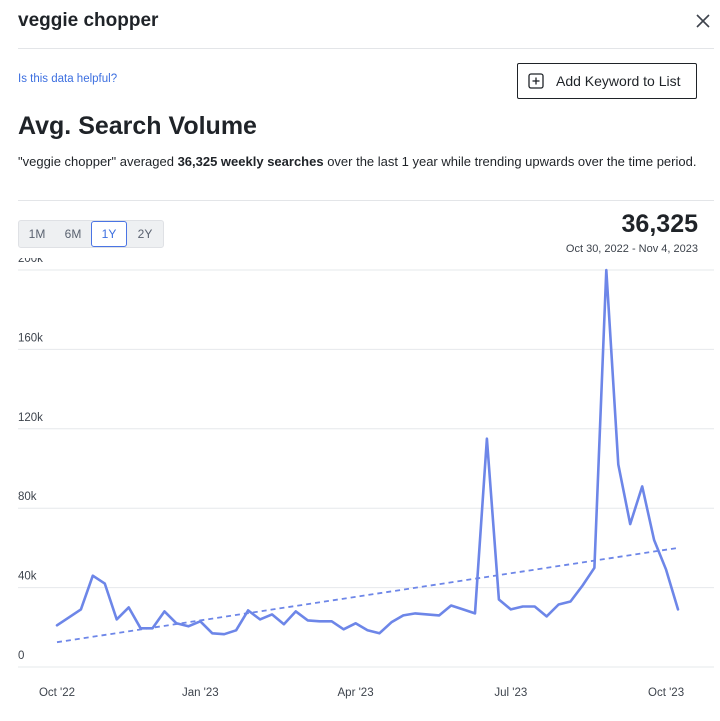 Image resolution: width=720 pixels, height=721 pixels. Describe the element at coordinates (68, 79) in the screenshot. I see `data-helpful-link: Is this data helpful?` at that location.